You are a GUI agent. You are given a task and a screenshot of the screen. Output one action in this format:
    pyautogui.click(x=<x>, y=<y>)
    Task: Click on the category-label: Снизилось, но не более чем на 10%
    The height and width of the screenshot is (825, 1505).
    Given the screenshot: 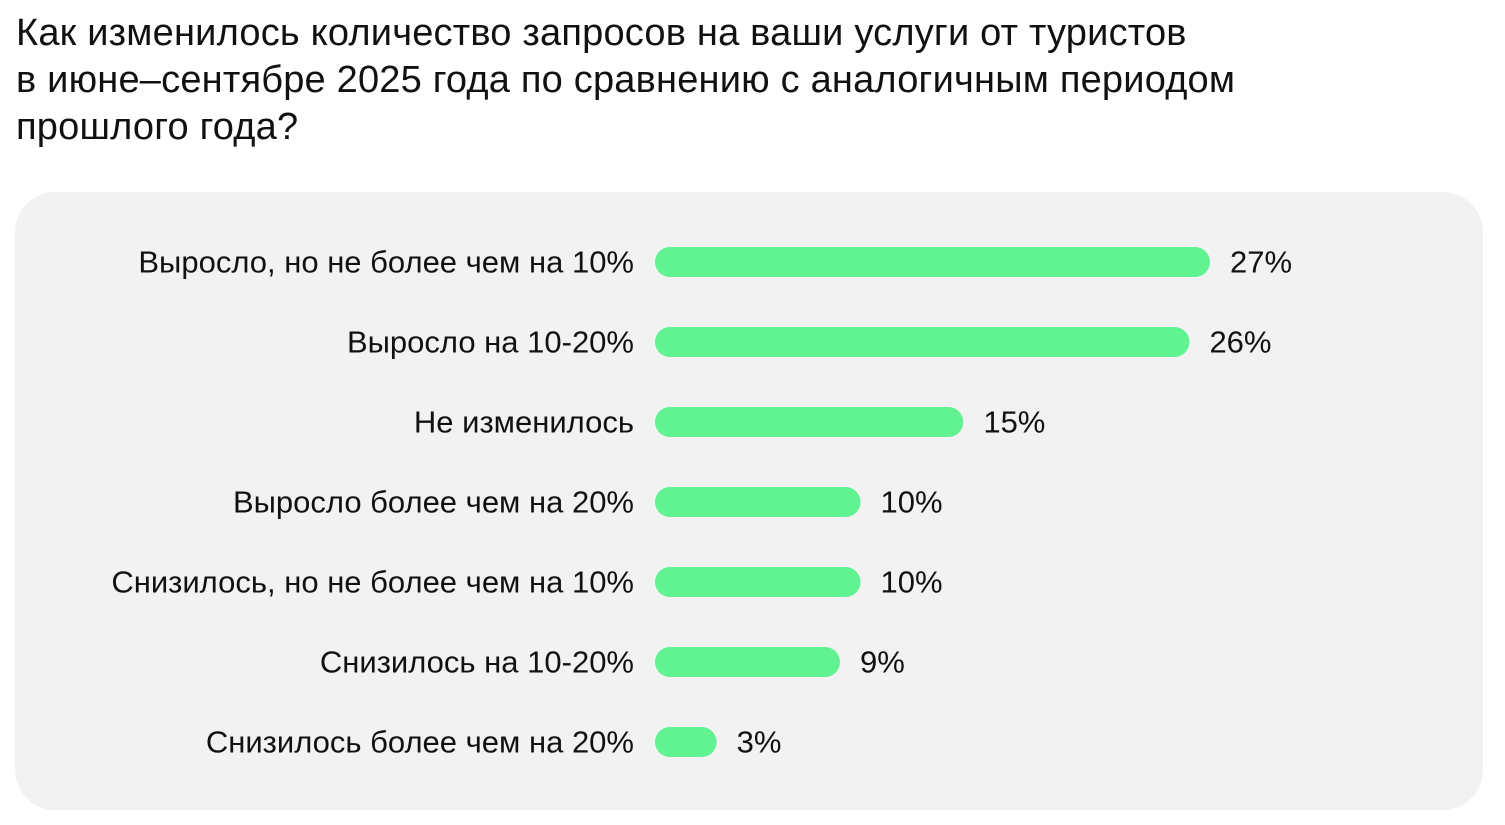 What is the action you would take?
    pyautogui.click(x=372, y=582)
    